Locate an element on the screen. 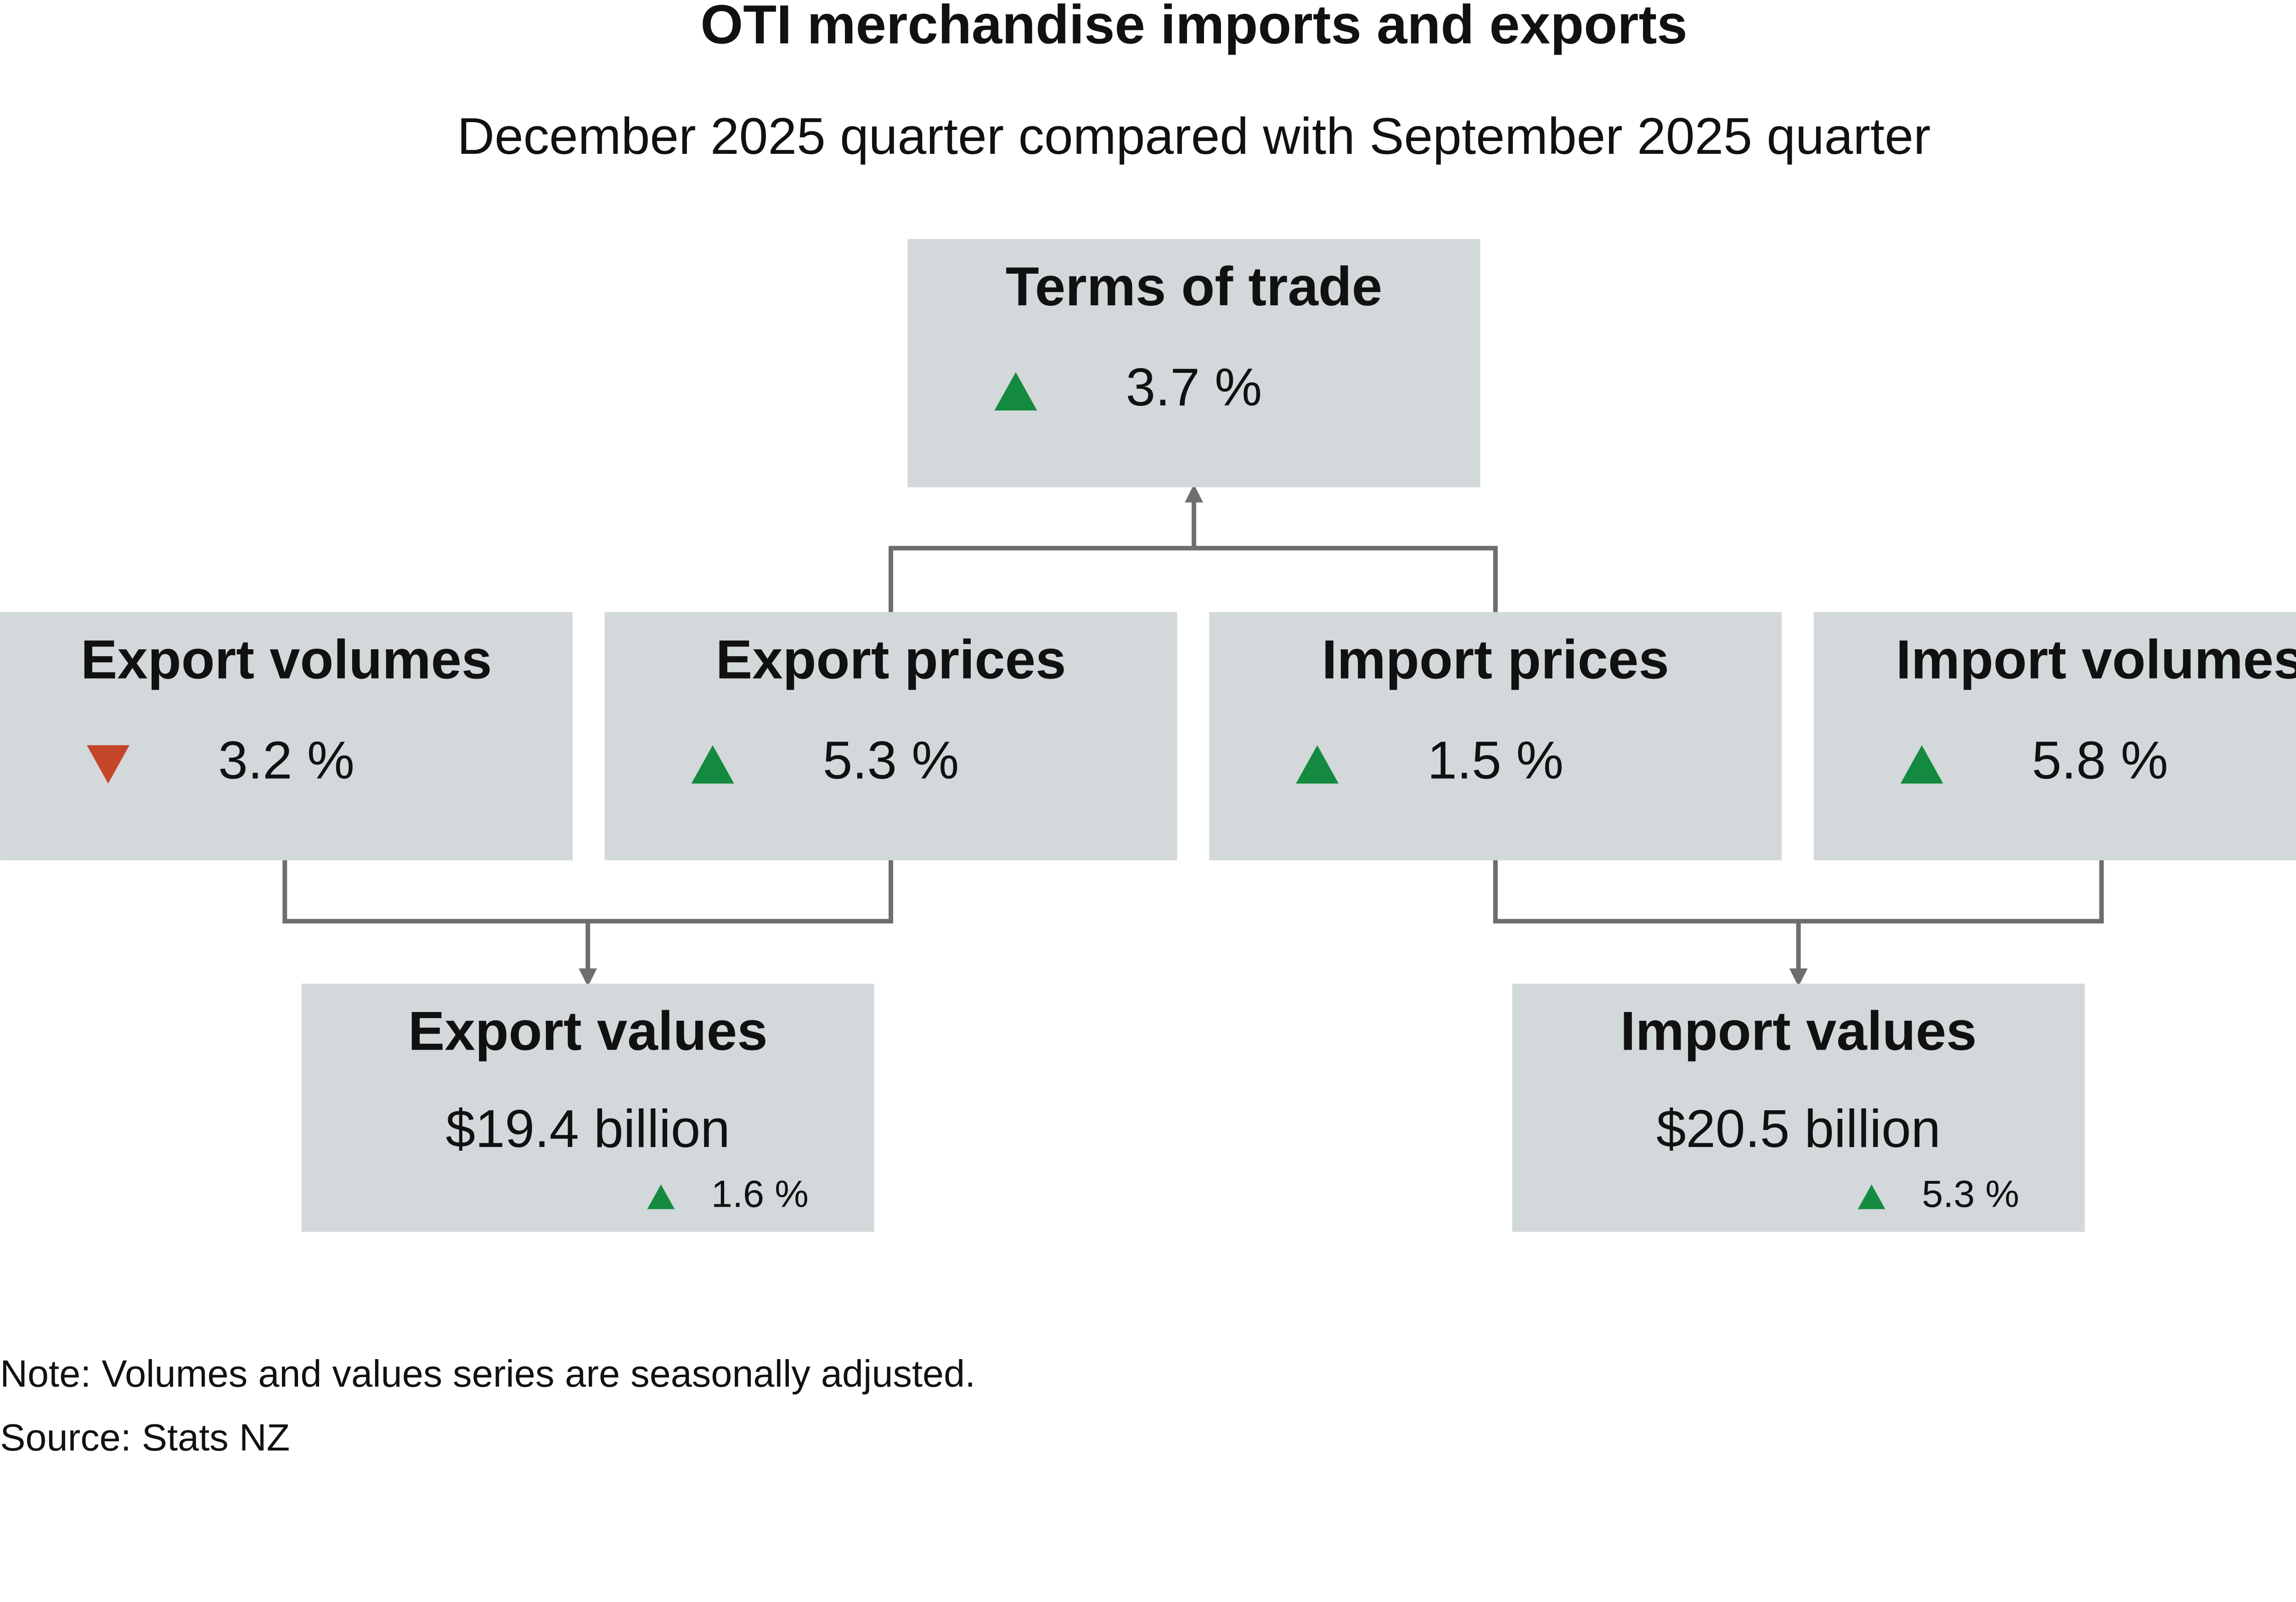 The image size is (2296, 1602). node: Terms of trade 3.7 % is located at coordinates (1193, 363).